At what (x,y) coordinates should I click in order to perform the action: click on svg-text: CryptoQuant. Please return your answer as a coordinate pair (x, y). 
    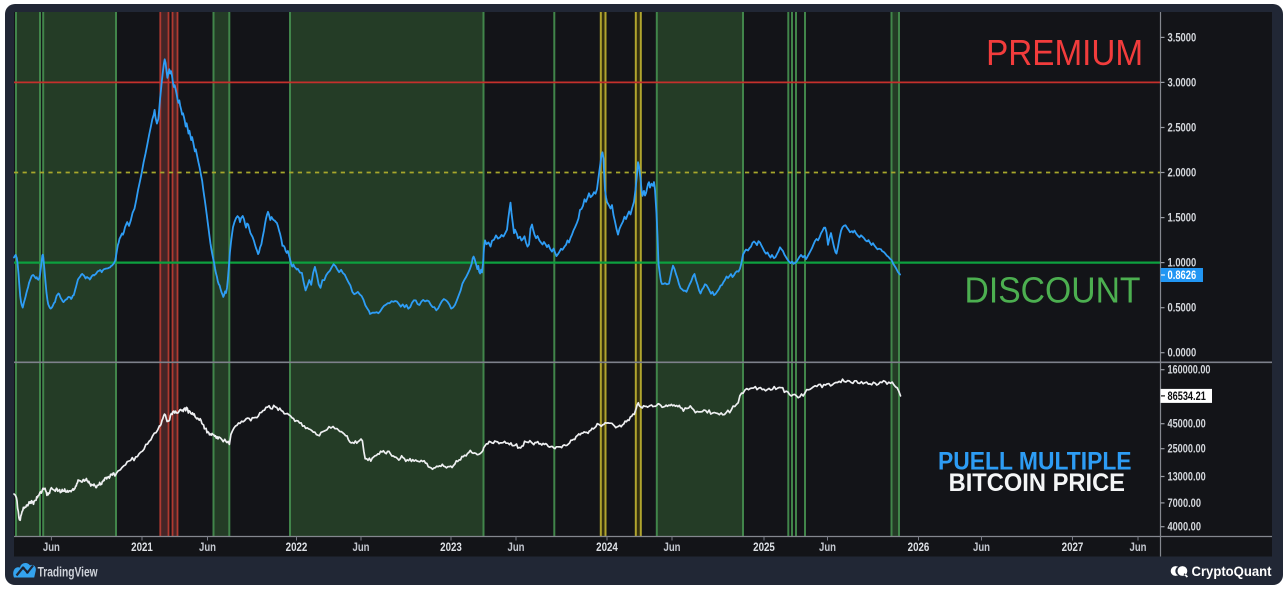
    Looking at the image, I should click on (1232, 571).